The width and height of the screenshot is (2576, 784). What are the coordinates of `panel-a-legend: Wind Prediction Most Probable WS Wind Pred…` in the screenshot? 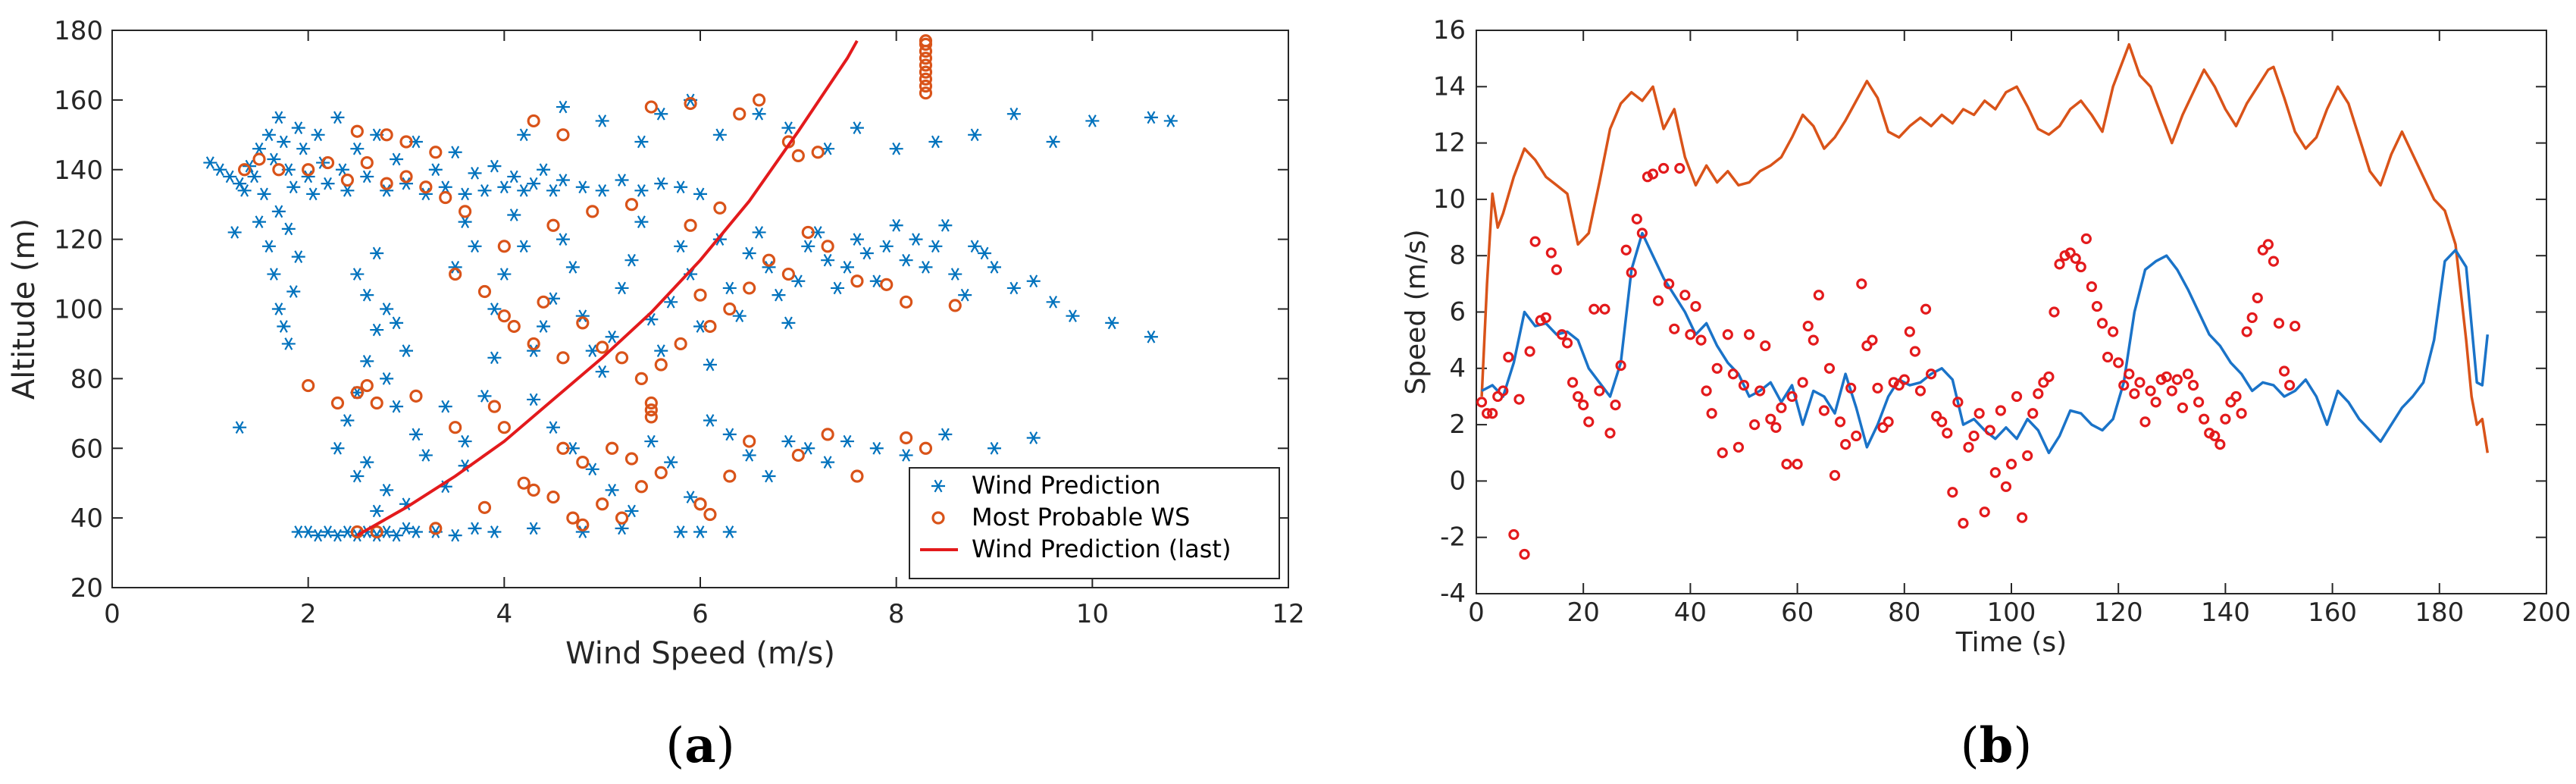 It's located at (1094, 523).